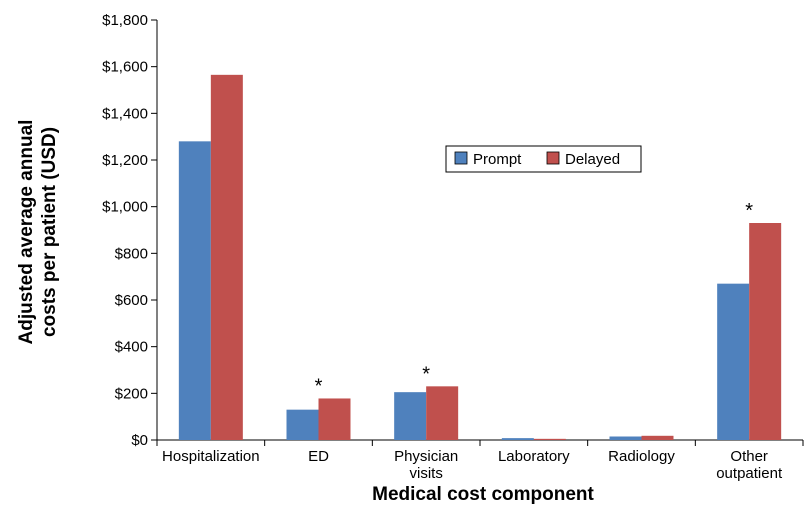 The height and width of the screenshot is (510, 806). Describe the element at coordinates (125, 67) in the screenshot. I see `y-tick-label: $1,600` at that location.